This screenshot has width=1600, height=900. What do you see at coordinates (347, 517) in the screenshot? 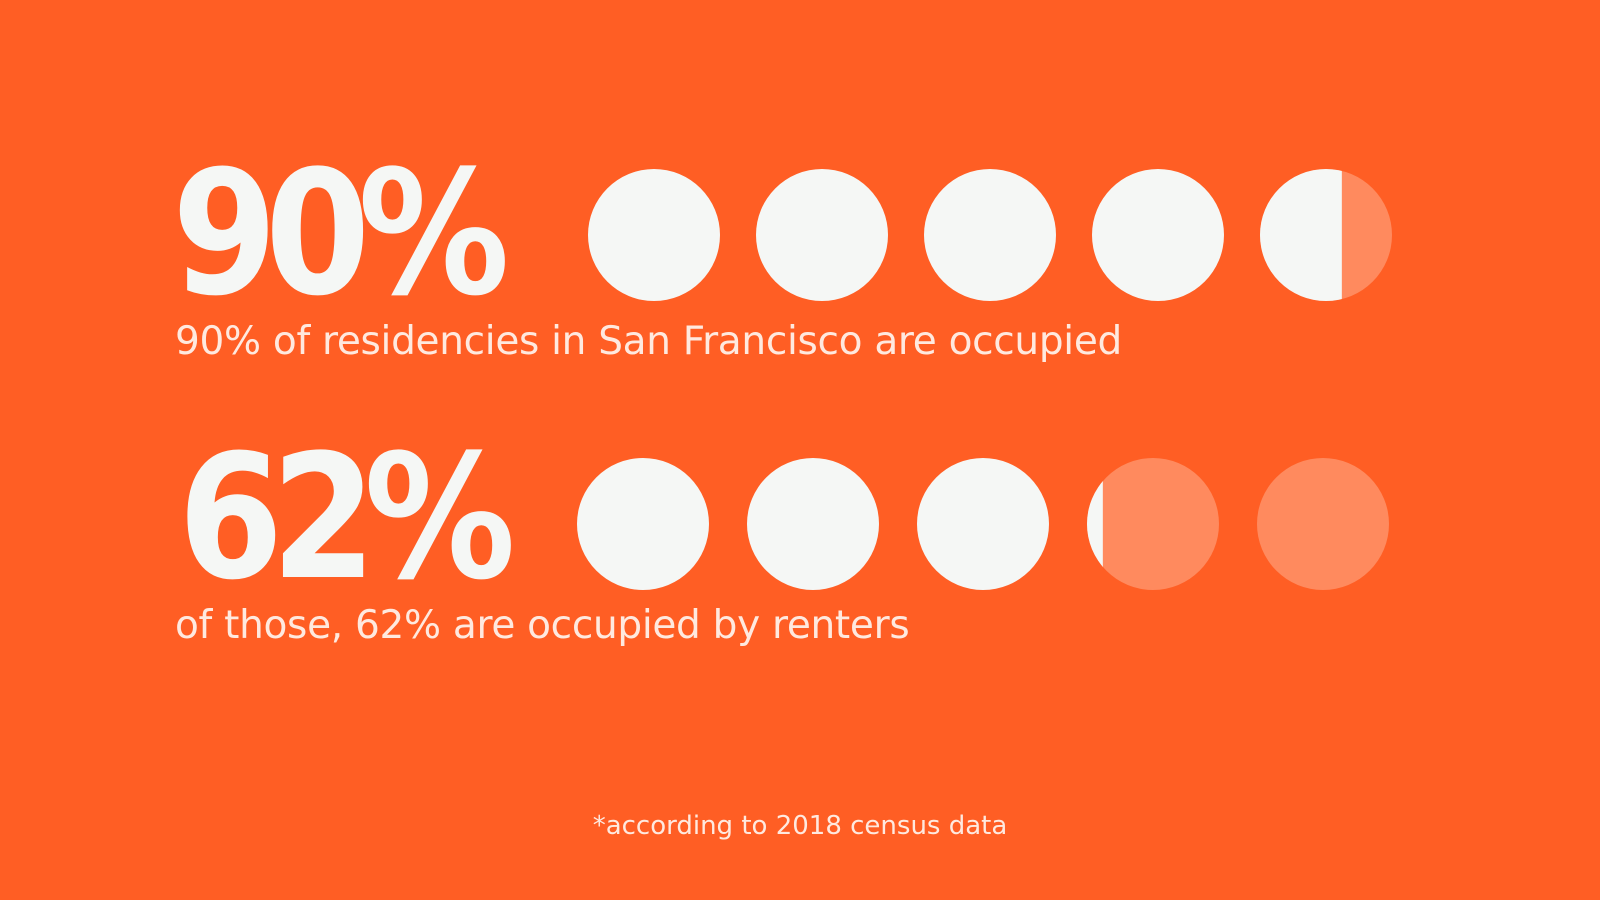
I see `stat-value-renters: 62%` at bounding box center [347, 517].